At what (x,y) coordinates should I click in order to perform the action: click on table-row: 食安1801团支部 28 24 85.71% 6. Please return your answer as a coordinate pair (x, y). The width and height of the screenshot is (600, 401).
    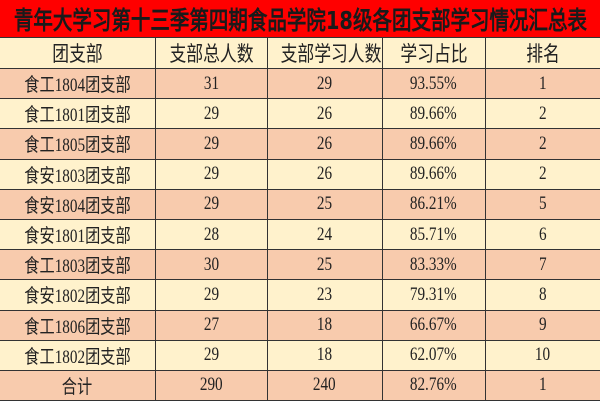
    Looking at the image, I should click on (300, 234).